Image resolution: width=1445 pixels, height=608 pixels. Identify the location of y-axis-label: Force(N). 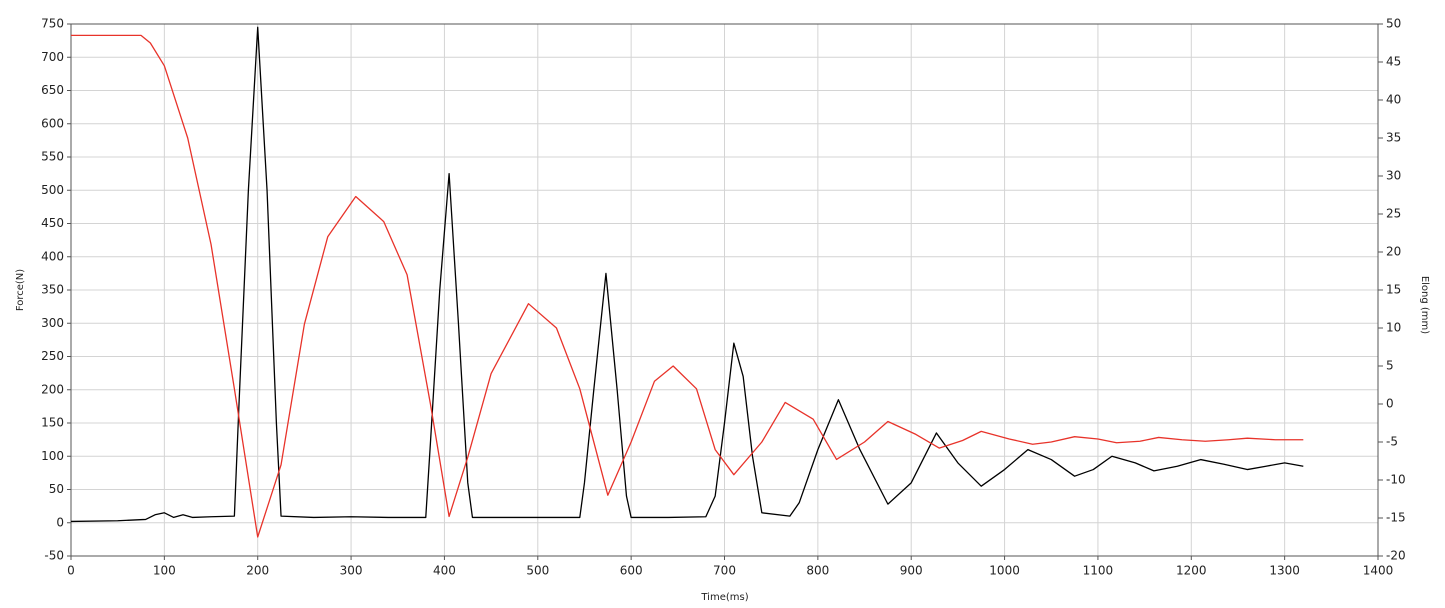
(20, 290).